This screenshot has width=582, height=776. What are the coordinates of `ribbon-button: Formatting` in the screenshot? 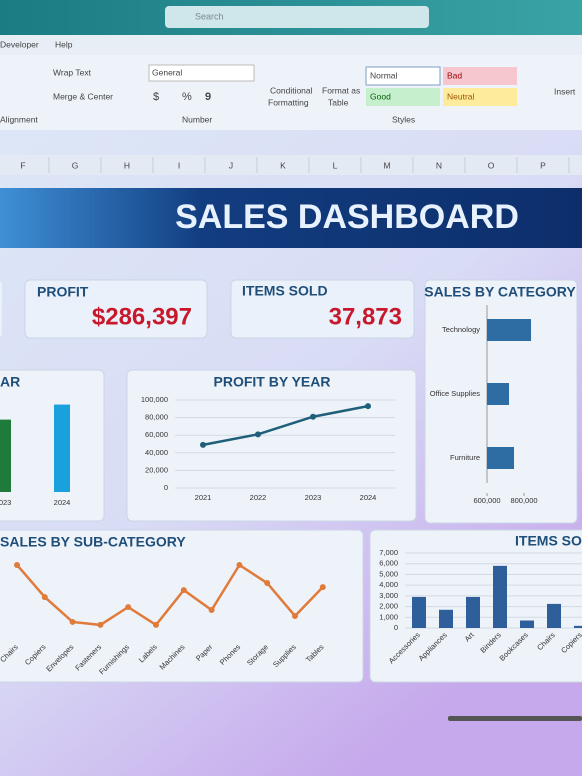 It's located at (288, 102).